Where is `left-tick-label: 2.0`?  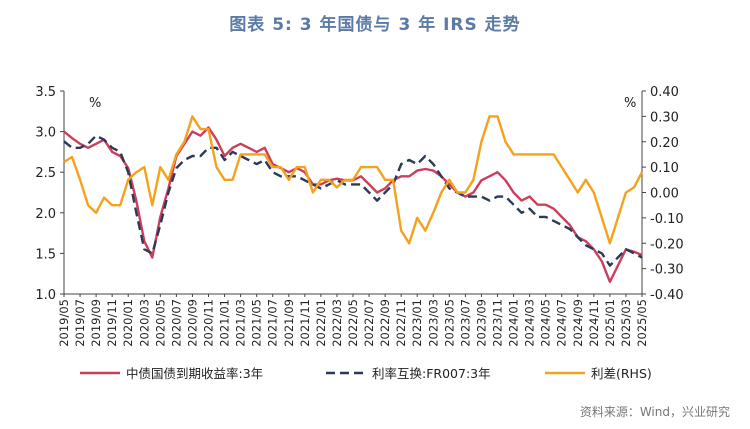 left-tick-label: 2.0 is located at coordinates (45, 214).